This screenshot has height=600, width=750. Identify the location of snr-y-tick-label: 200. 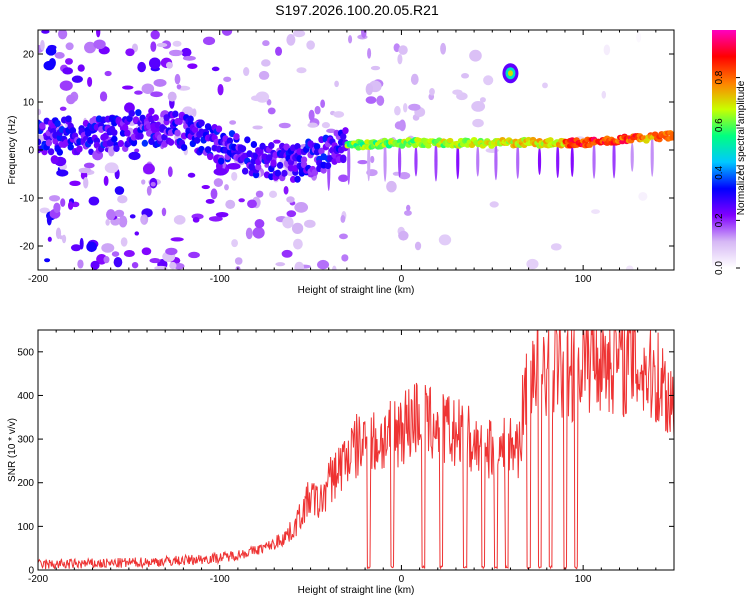
(25, 483).